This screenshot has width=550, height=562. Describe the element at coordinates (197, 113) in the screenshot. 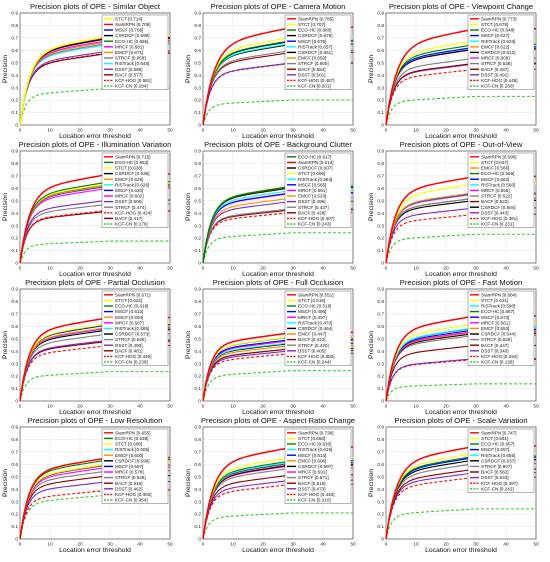

I see `y-tick-label: 0.1` at that location.